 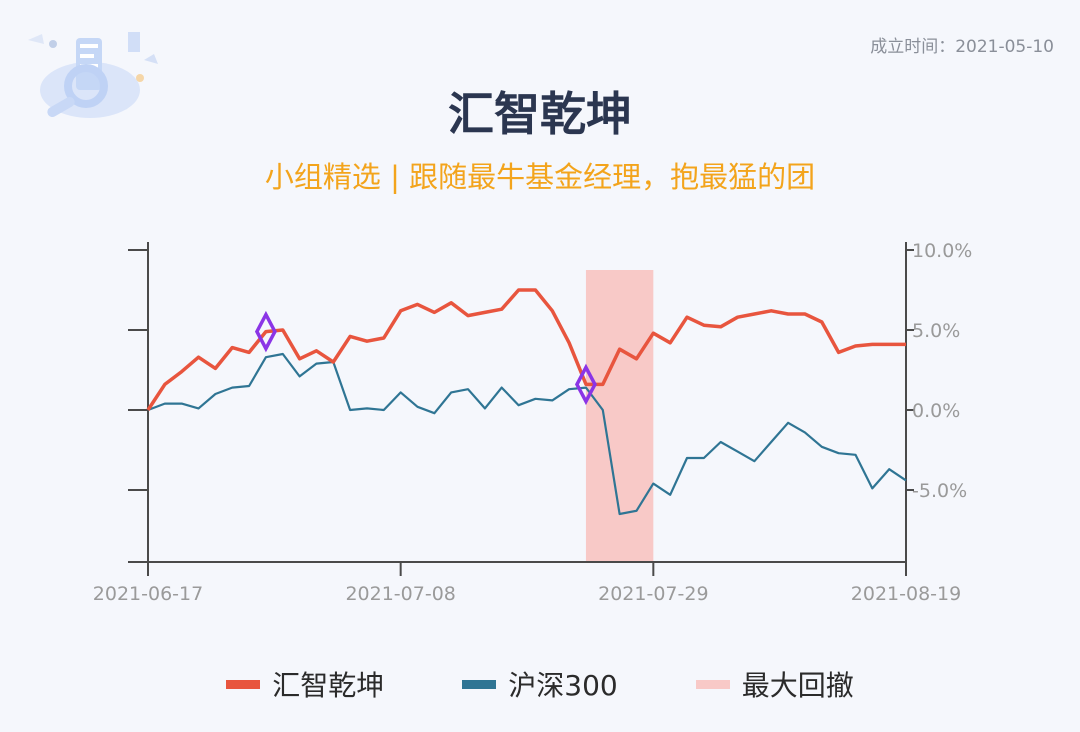 I want to click on y-tick-label: 0.0%, so click(x=936, y=411).